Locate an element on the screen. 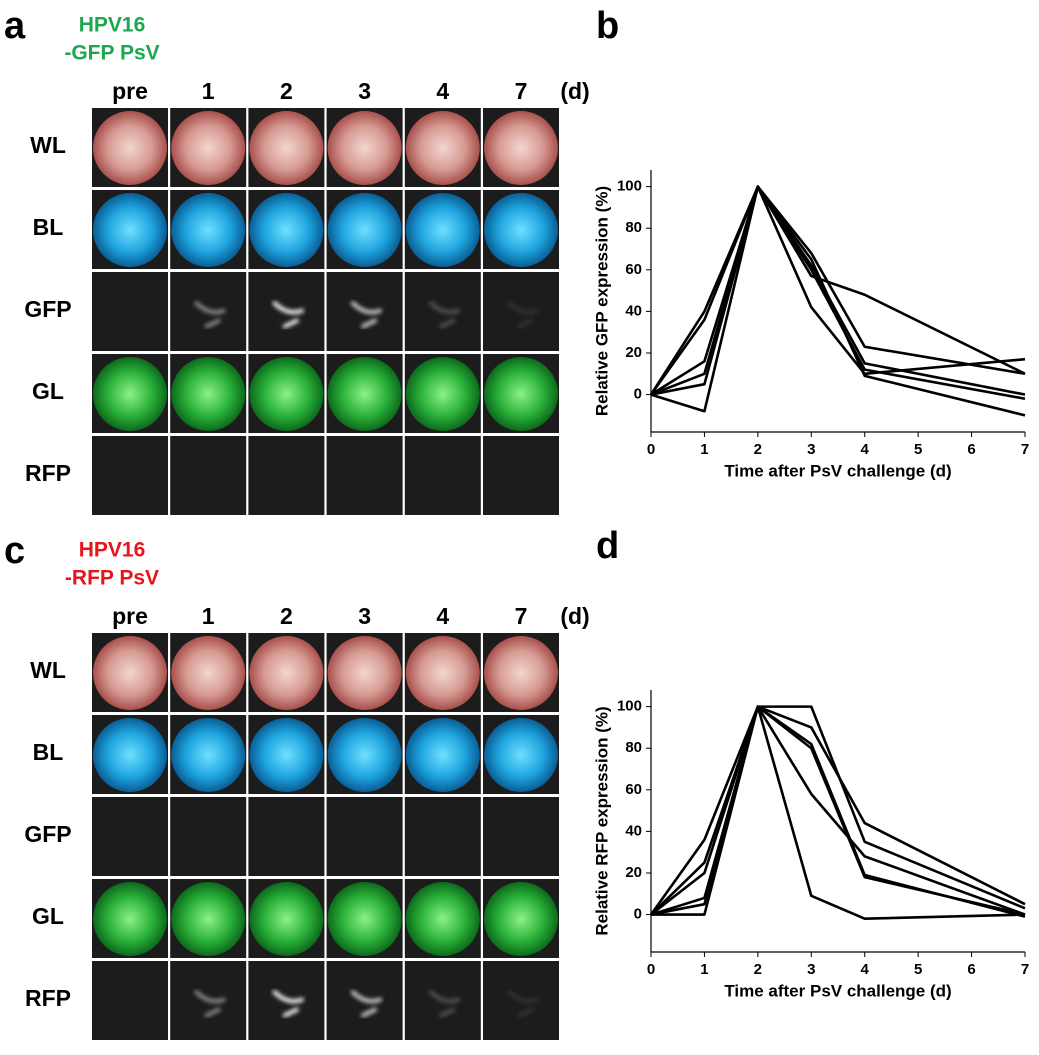 The height and width of the screenshot is (1055, 1039). column-label: 7 is located at coordinates (521, 91).